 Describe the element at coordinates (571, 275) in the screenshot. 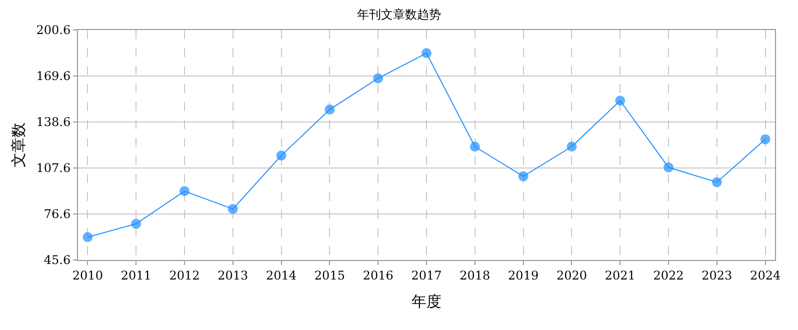

I see `x-tick-label: 2020` at that location.